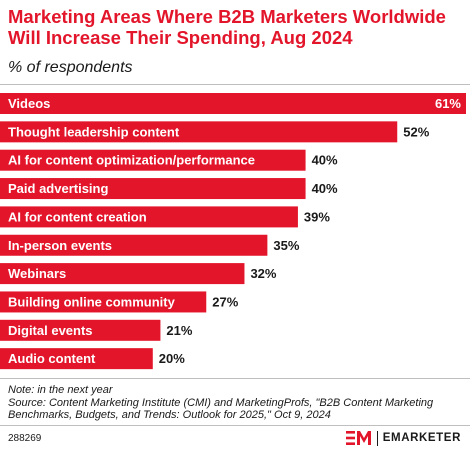 Image resolution: width=470 pixels, height=453 pixels. Describe the element at coordinates (317, 216) in the screenshot. I see `value-label-4: 39%` at that location.